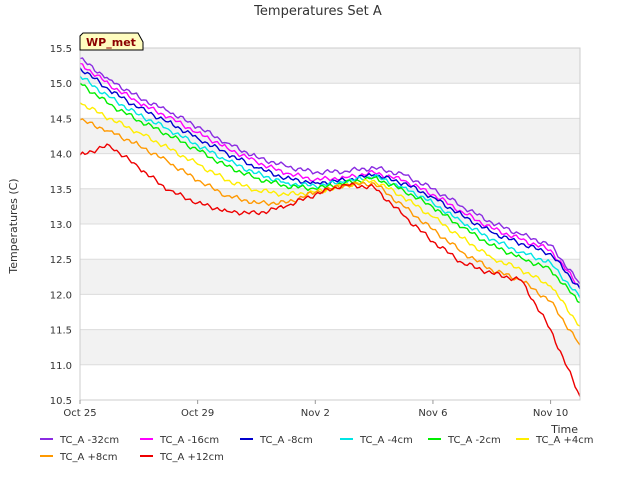 The height and width of the screenshot is (484, 640). What do you see at coordinates (286, 440) in the screenshot?
I see `legend-label: TC_A -8cm` at bounding box center [286, 440].